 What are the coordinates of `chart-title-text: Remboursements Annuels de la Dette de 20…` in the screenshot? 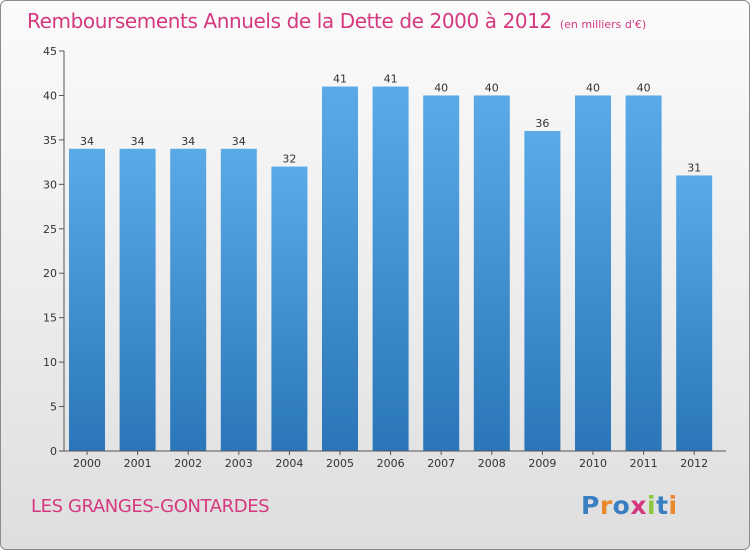 It's located at (289, 21).